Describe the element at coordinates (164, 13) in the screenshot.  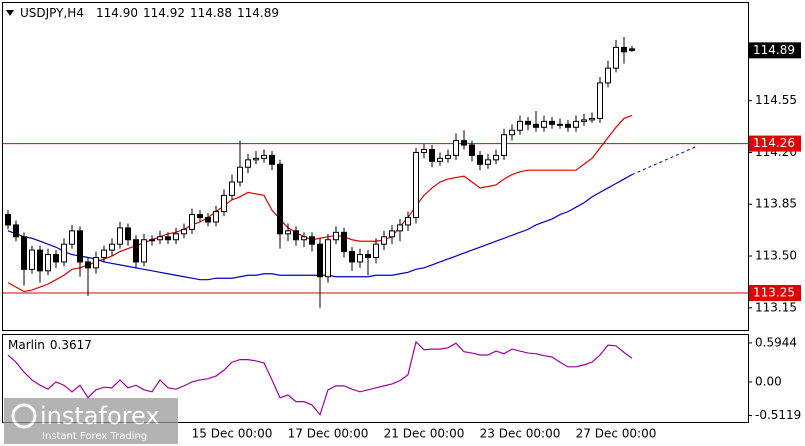
I see `high-value: 114.92` at that location.